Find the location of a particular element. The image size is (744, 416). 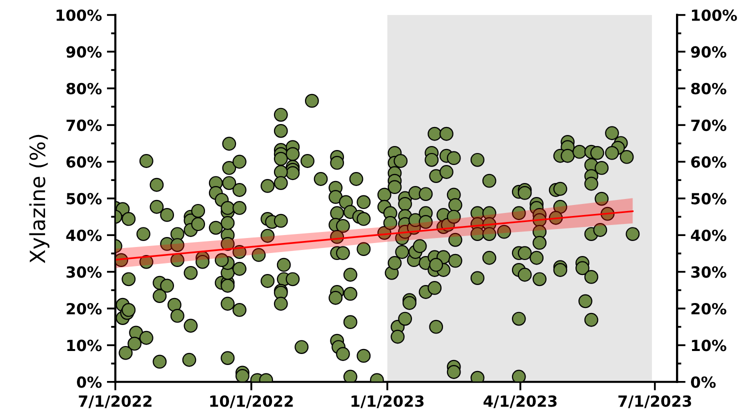

y-tick-label: 60% is located at coordinates (84, 162).